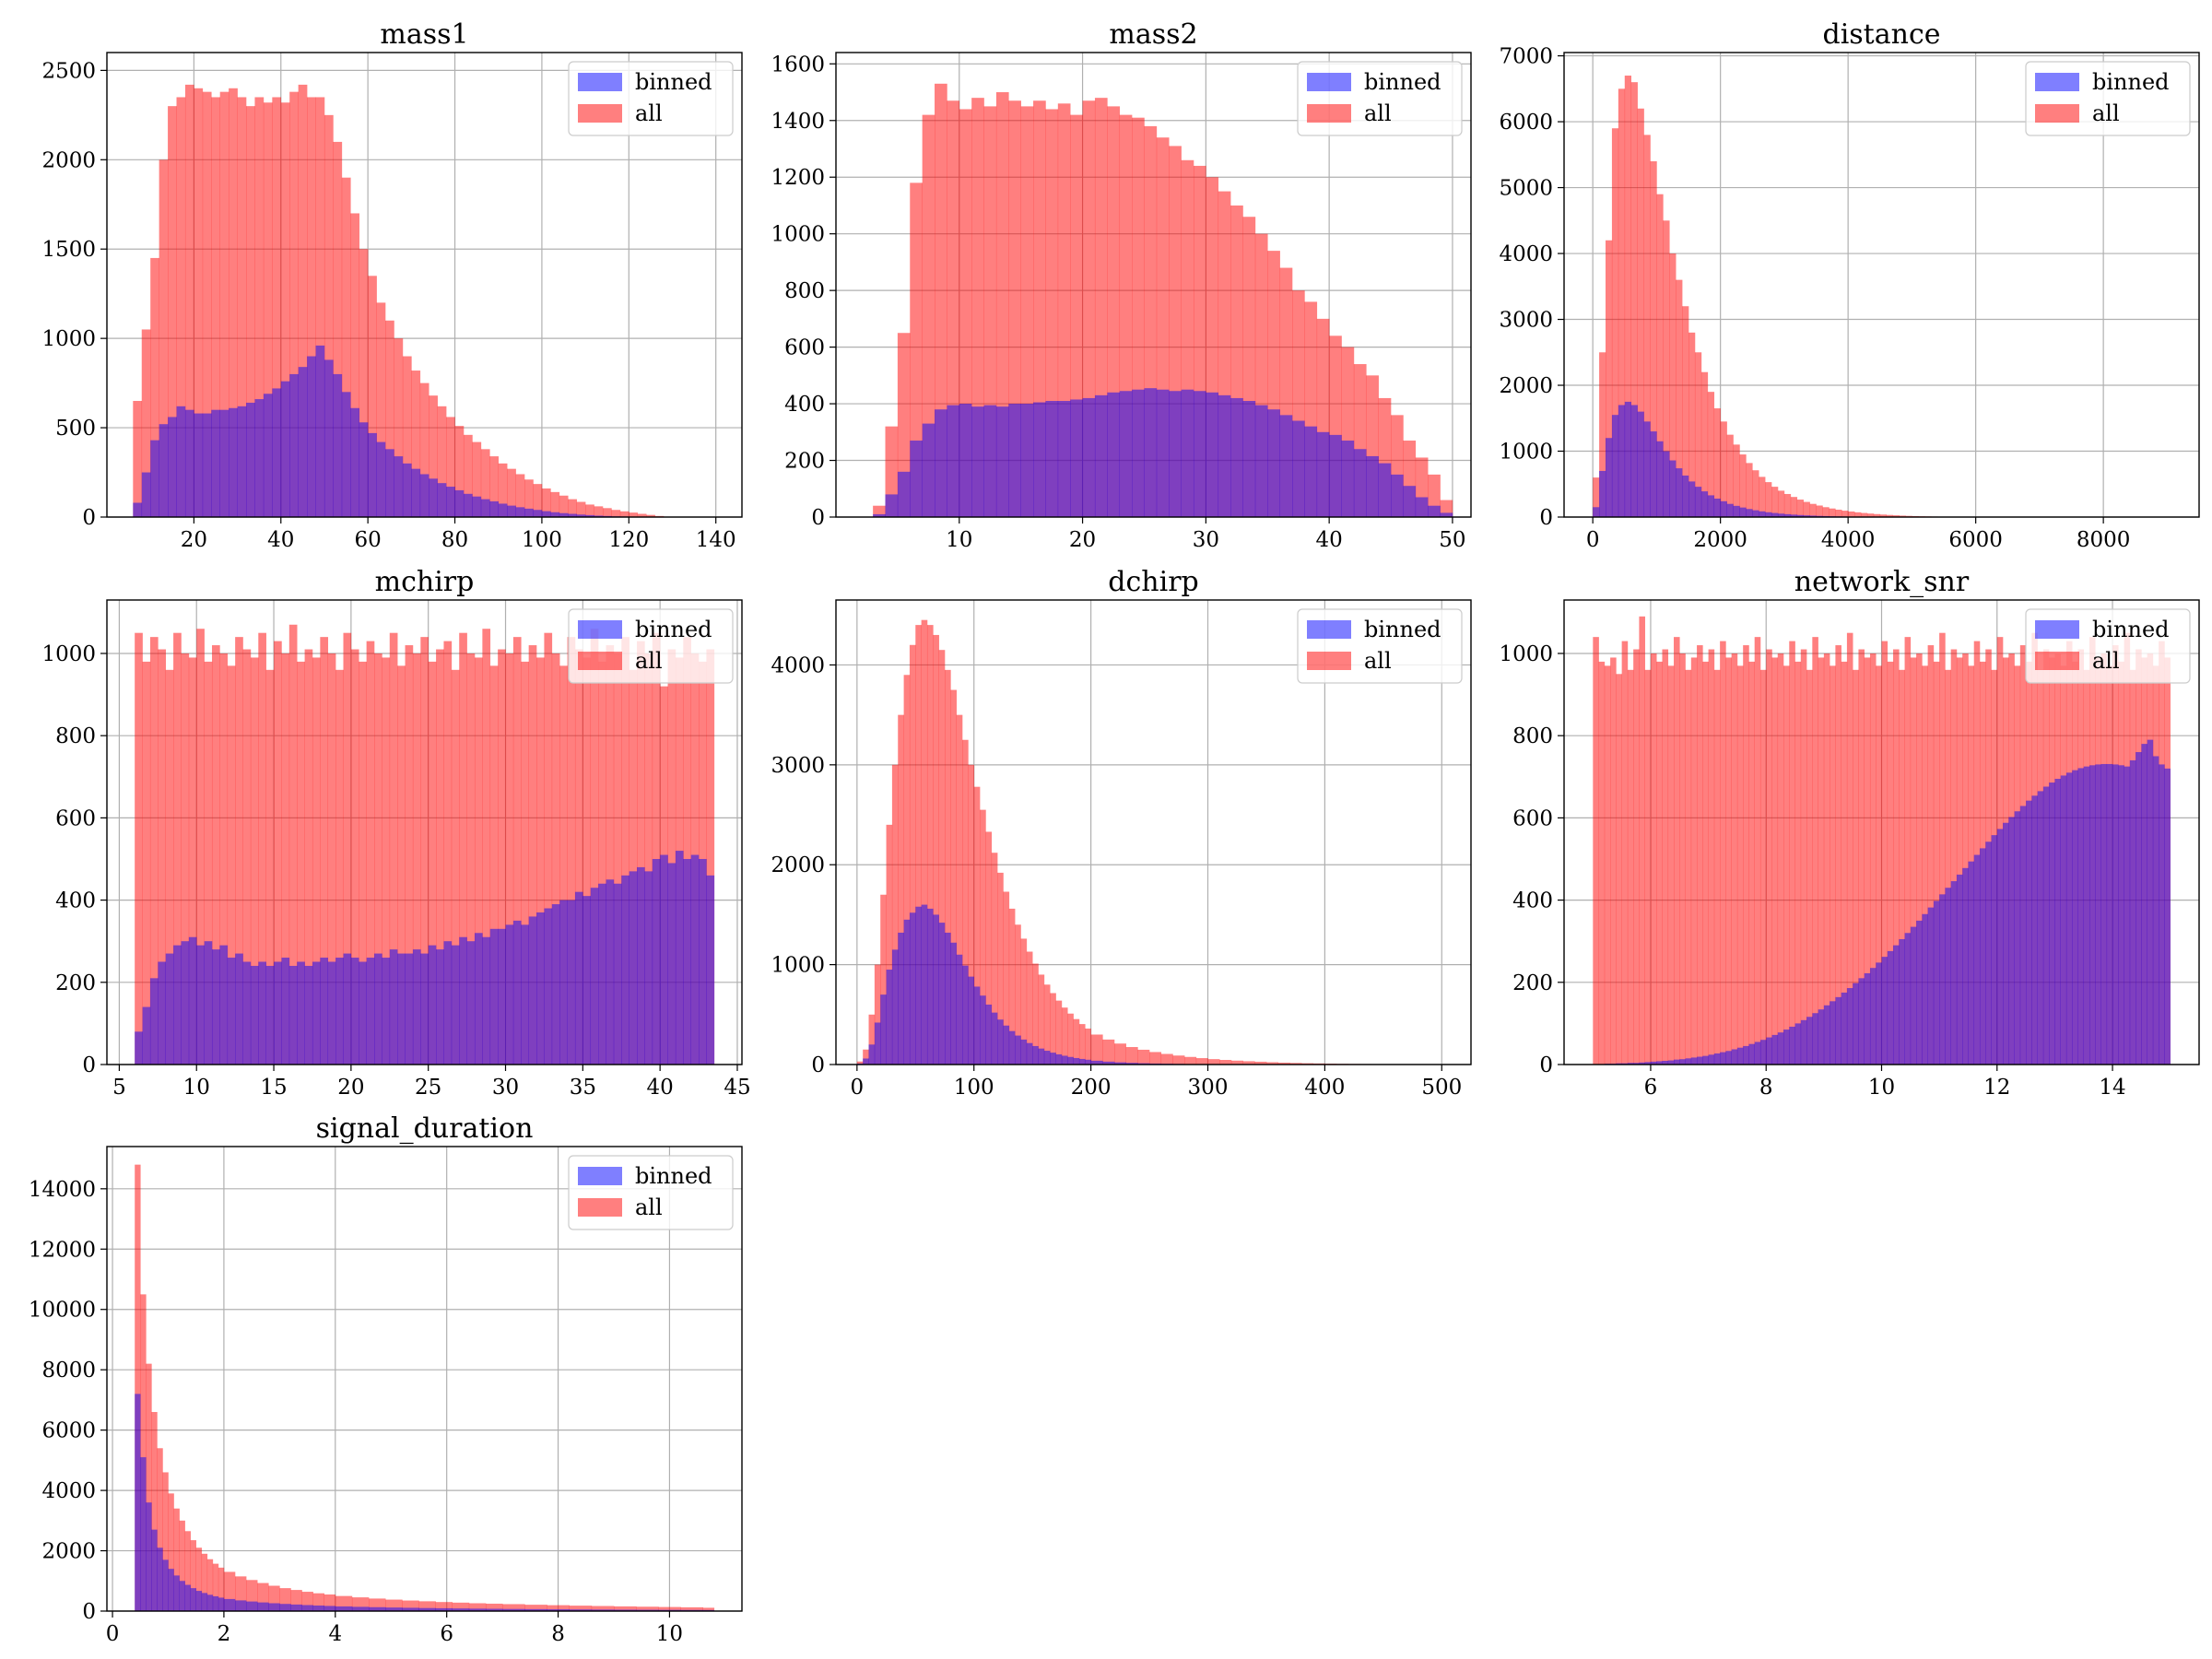 The height and width of the screenshot is (1659, 2212). I want to click on x-tick-label: 0, so click(113, 1634).